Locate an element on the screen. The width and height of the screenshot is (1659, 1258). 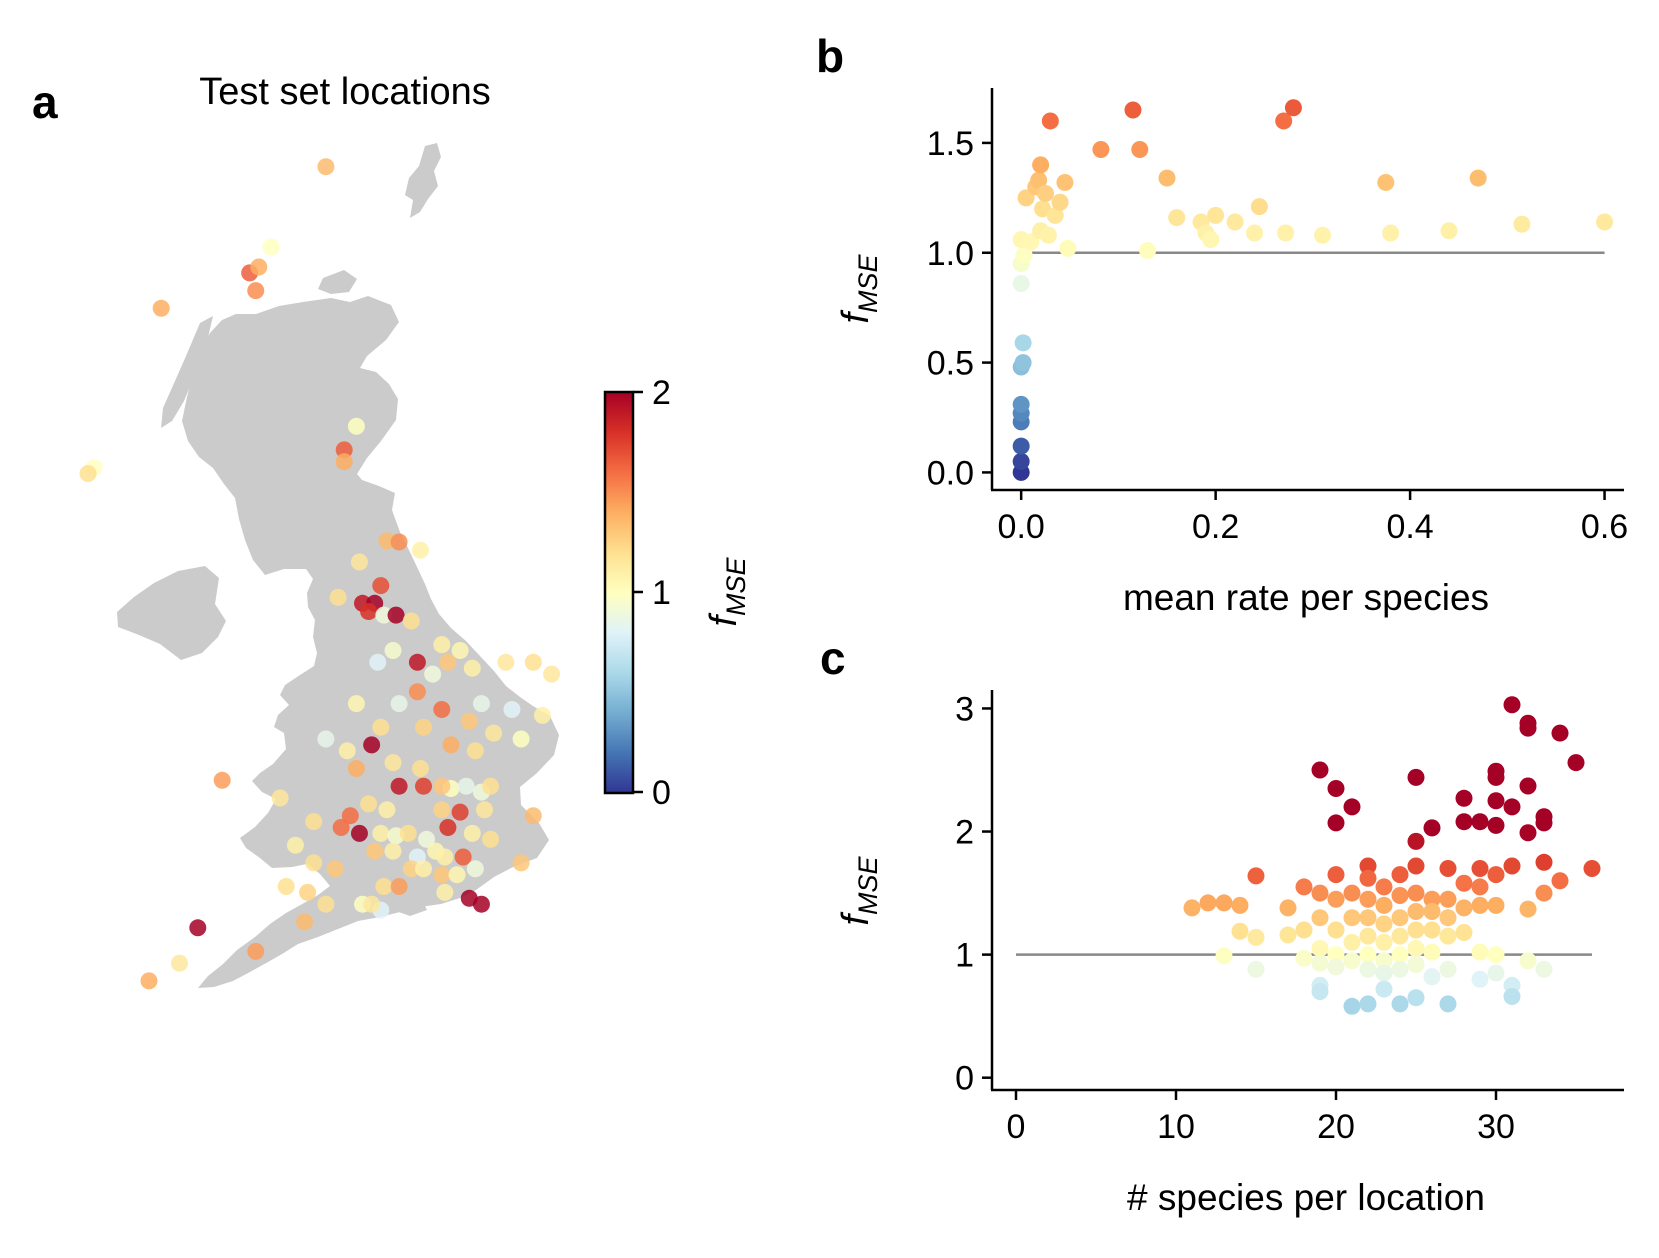
colorbar-label-sub: MSE is located at coordinates (736, 586).